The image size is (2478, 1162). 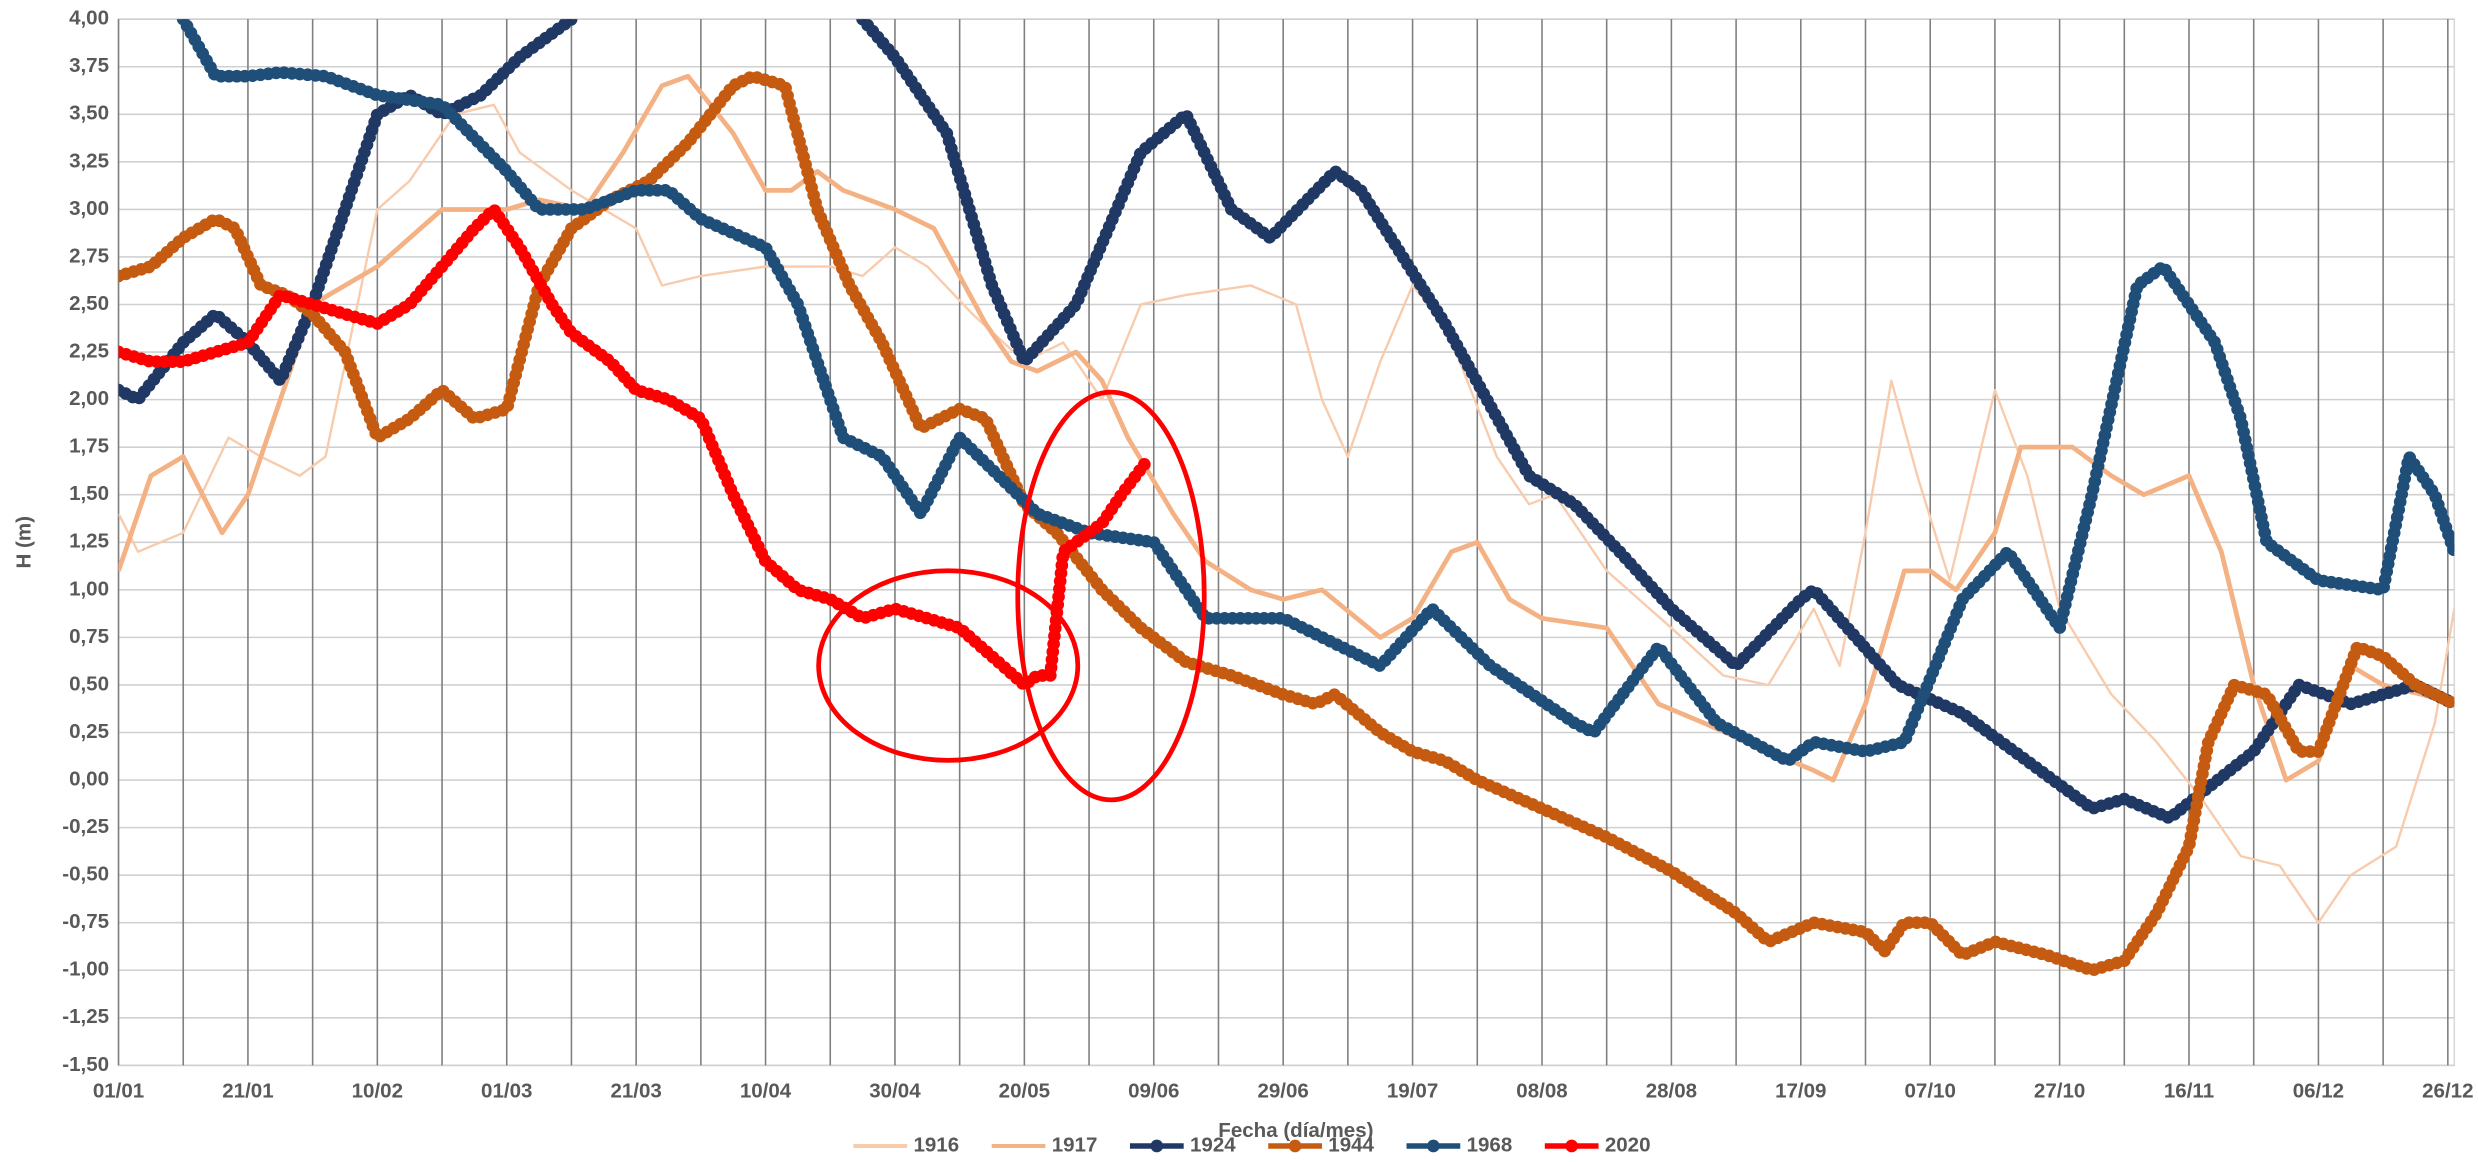 What do you see at coordinates (1282, 1091) in the screenshot?
I see `x-tick-label: 29/06` at bounding box center [1282, 1091].